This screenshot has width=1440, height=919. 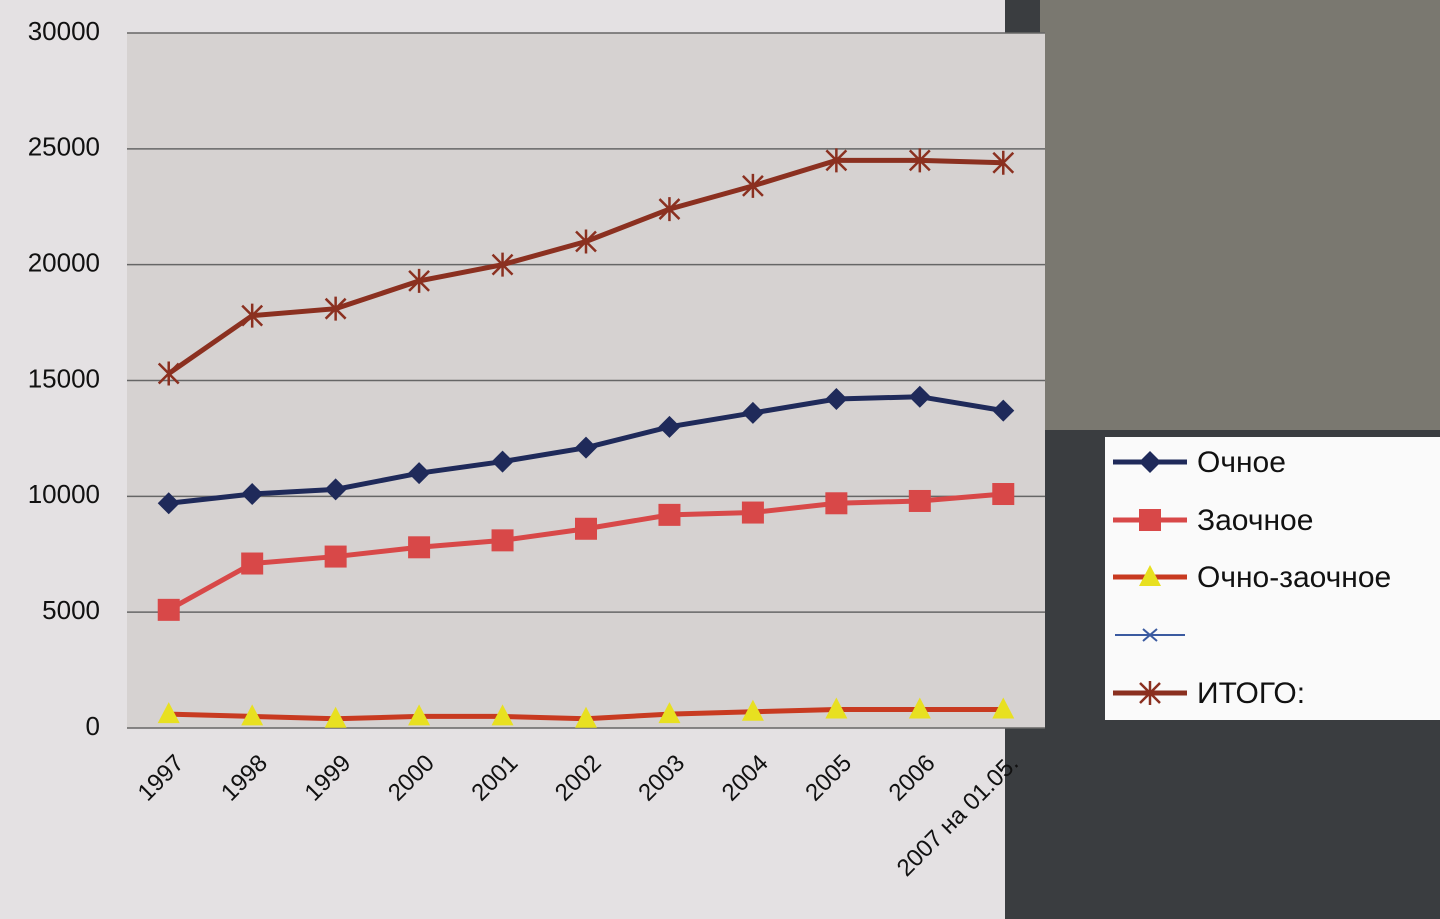 I want to click on x-tick-label: 2006, so click(x=912, y=778).